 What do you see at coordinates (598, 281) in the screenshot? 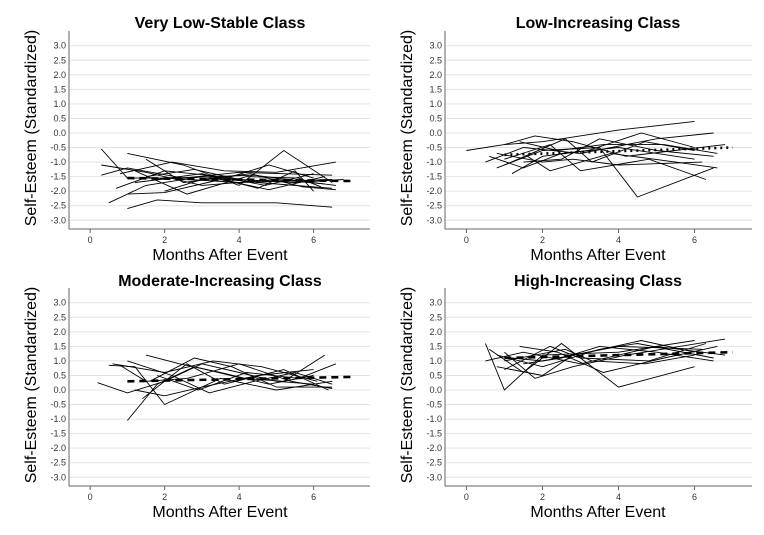
I see `panel-title: High-Increasing Class` at bounding box center [598, 281].